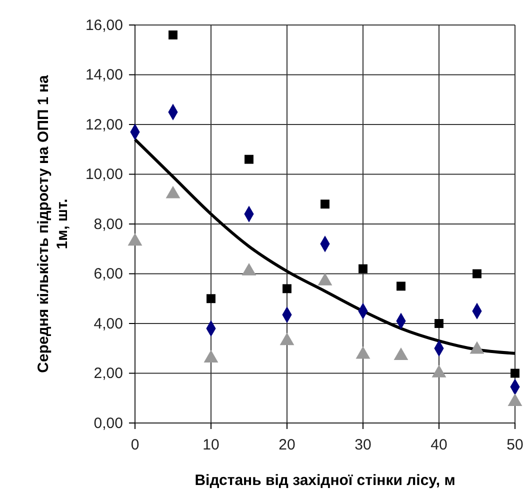  I want to click on y-axis-title: Середня кількість підросту на ОПП 1 на 1м, шт., so click(53, 223).